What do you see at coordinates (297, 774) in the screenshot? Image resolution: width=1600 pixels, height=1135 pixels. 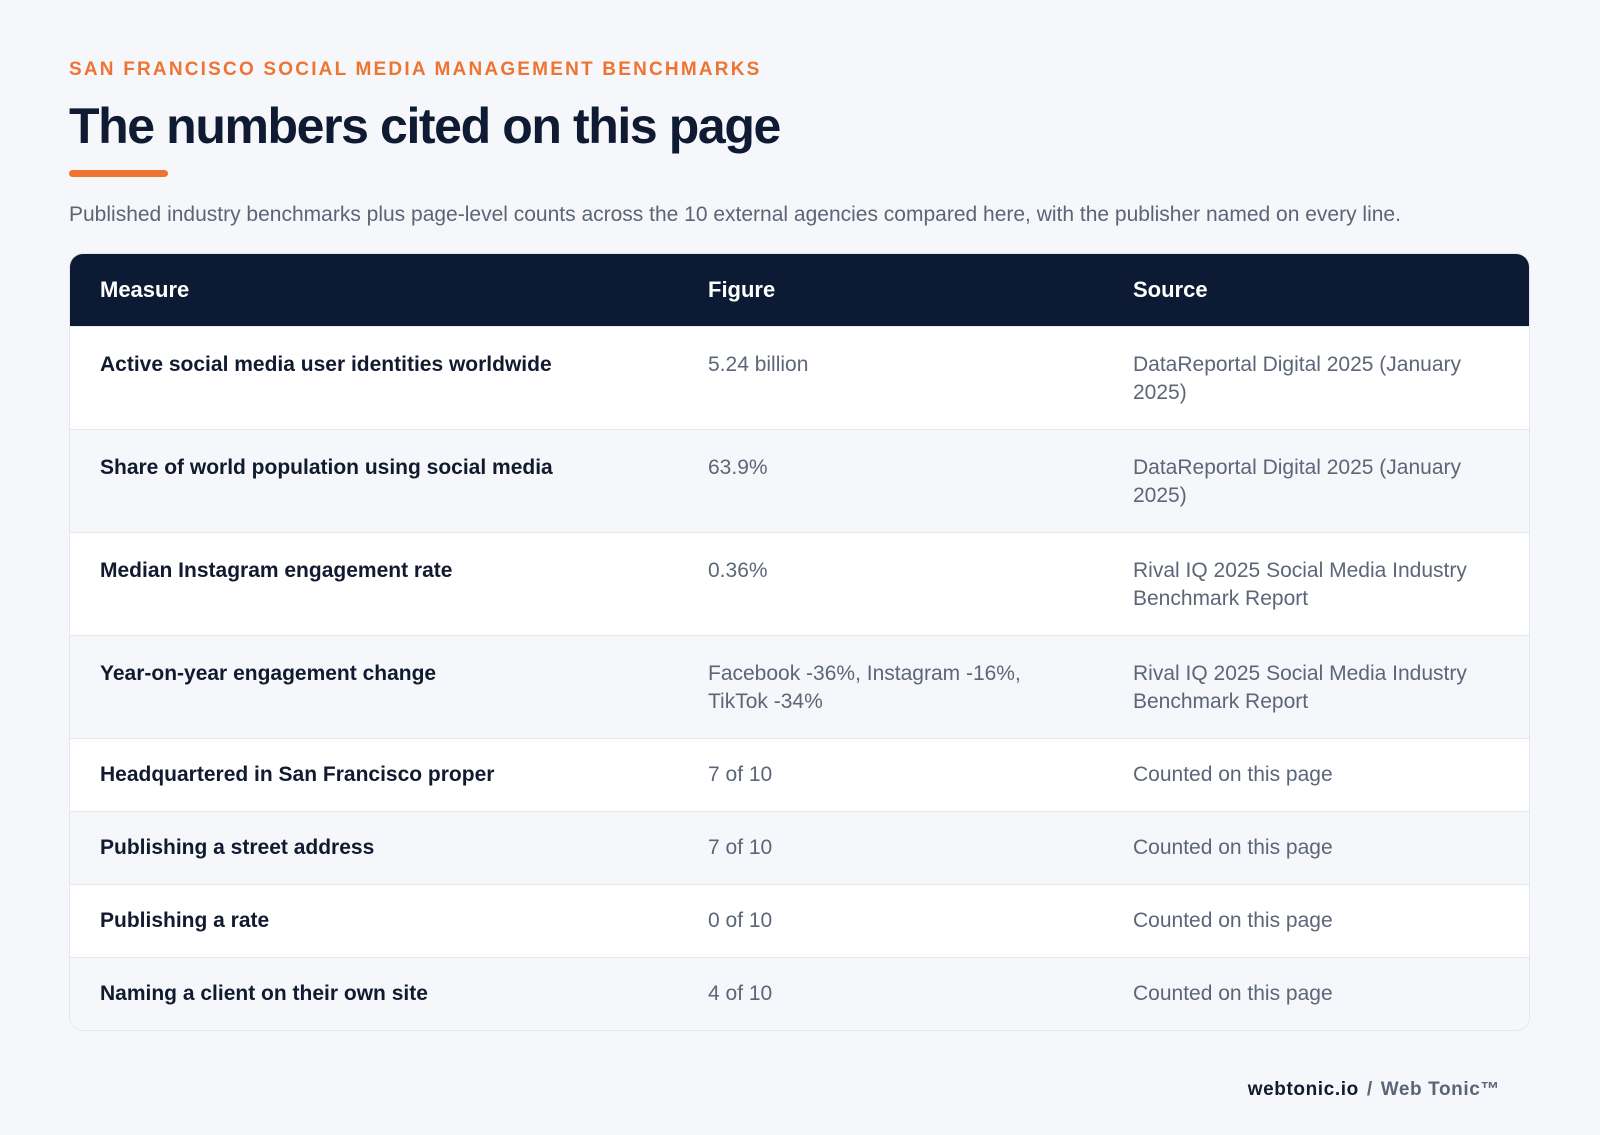 I see `measure-cell: Headquartered in San Francisco proper` at bounding box center [297, 774].